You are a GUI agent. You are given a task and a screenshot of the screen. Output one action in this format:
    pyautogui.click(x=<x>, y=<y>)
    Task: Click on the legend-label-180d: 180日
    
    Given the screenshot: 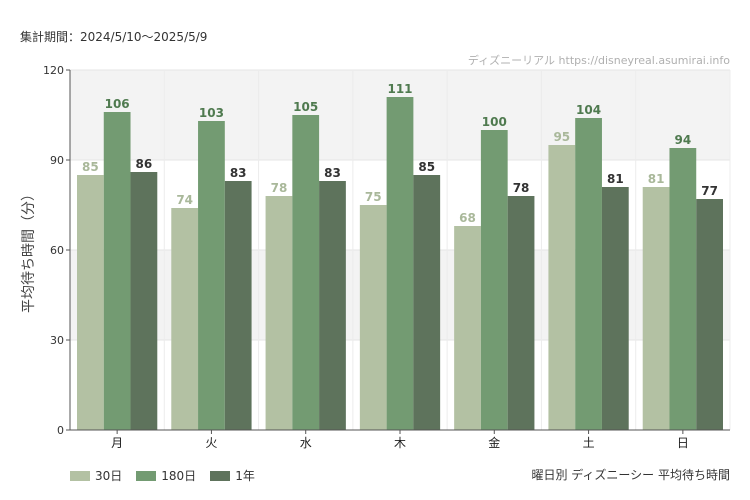 What is the action you would take?
    pyautogui.click(x=179, y=476)
    